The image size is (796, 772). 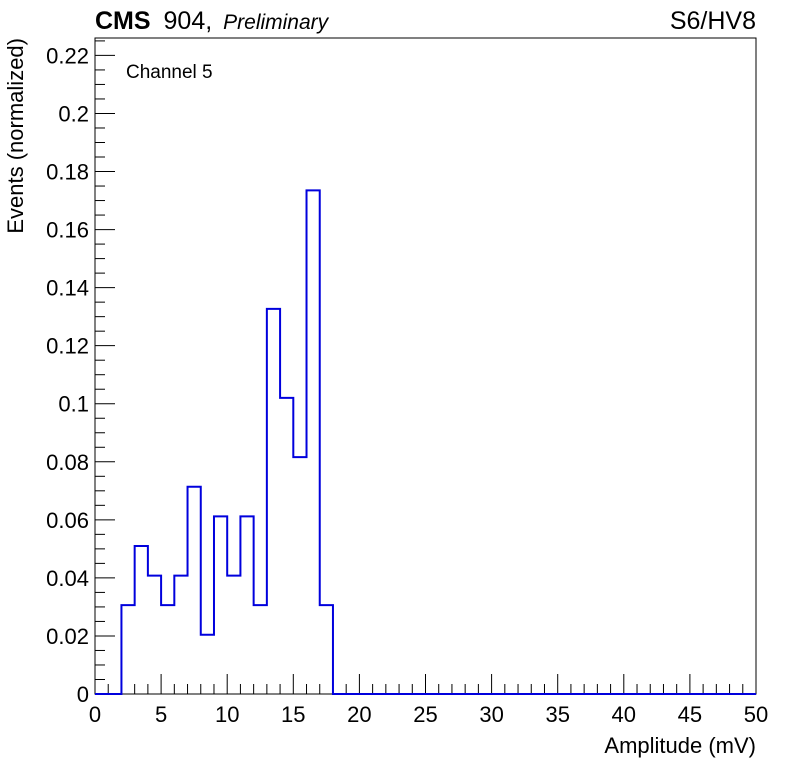 What do you see at coordinates (67, 636) in the screenshot?
I see `y-tick-label: 0.02` at bounding box center [67, 636].